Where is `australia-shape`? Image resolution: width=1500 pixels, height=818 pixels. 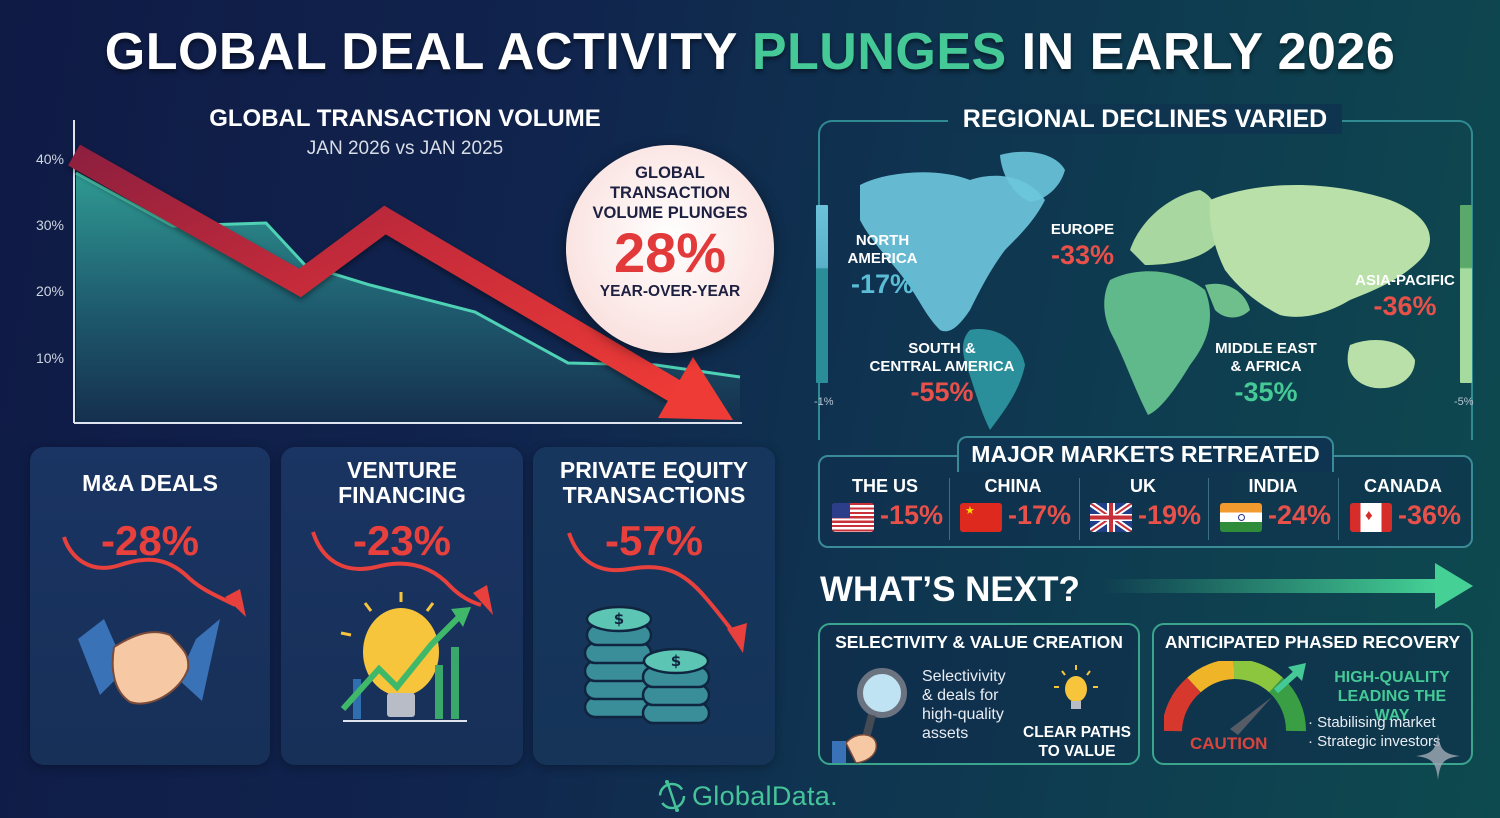 australia-shape is located at coordinates (1381, 364).